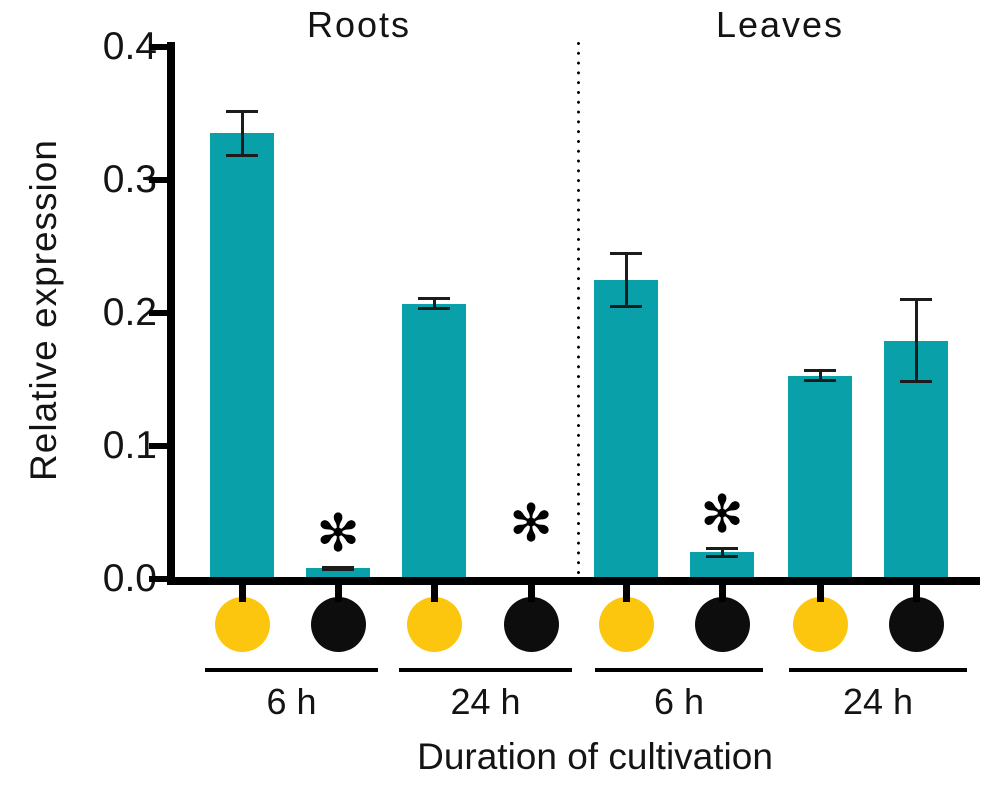 The width and height of the screenshot is (1007, 799). I want to click on panel-title-roots: Roots, so click(359, 24).